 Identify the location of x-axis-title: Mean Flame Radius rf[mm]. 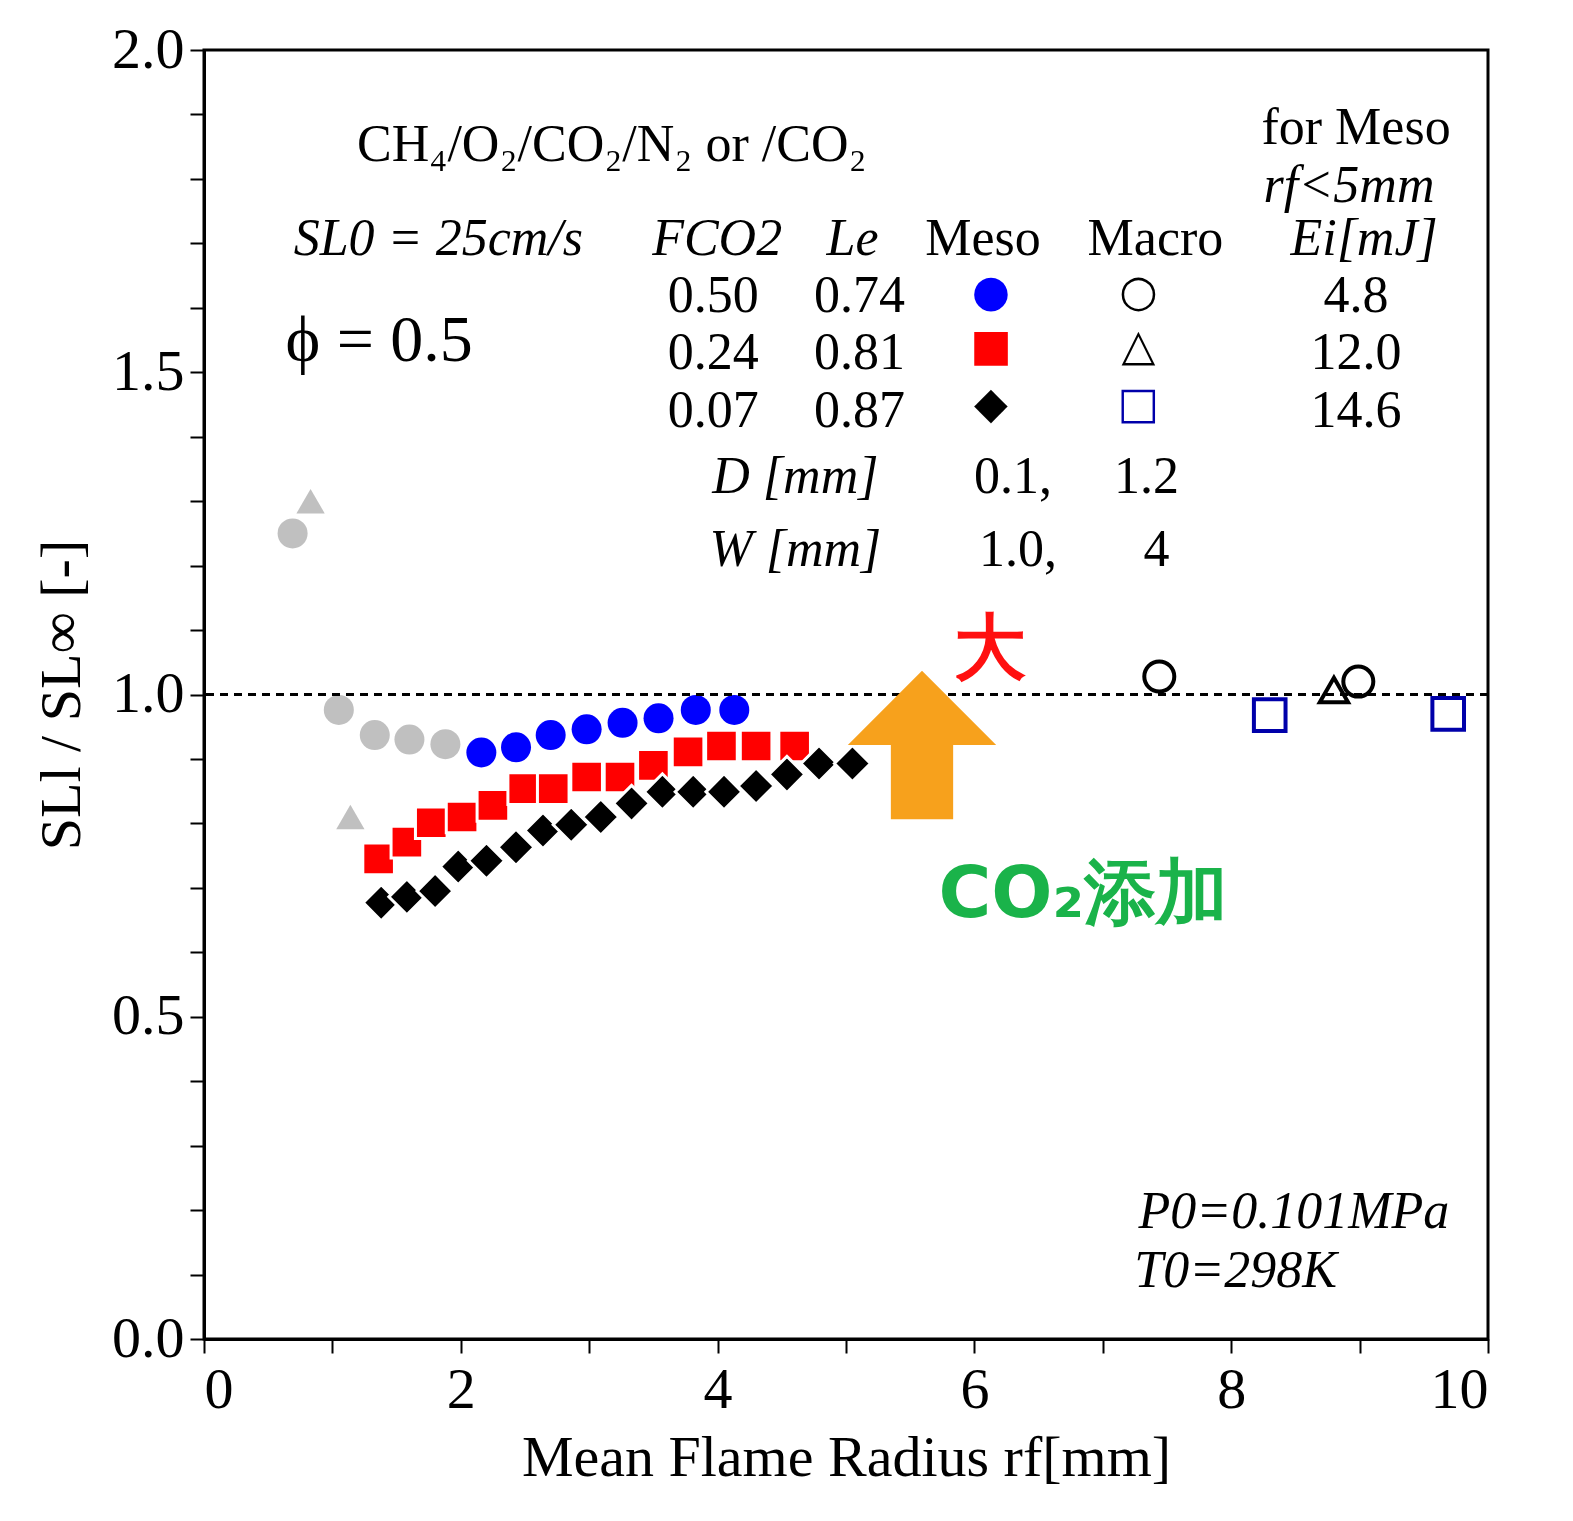
(846, 1456).